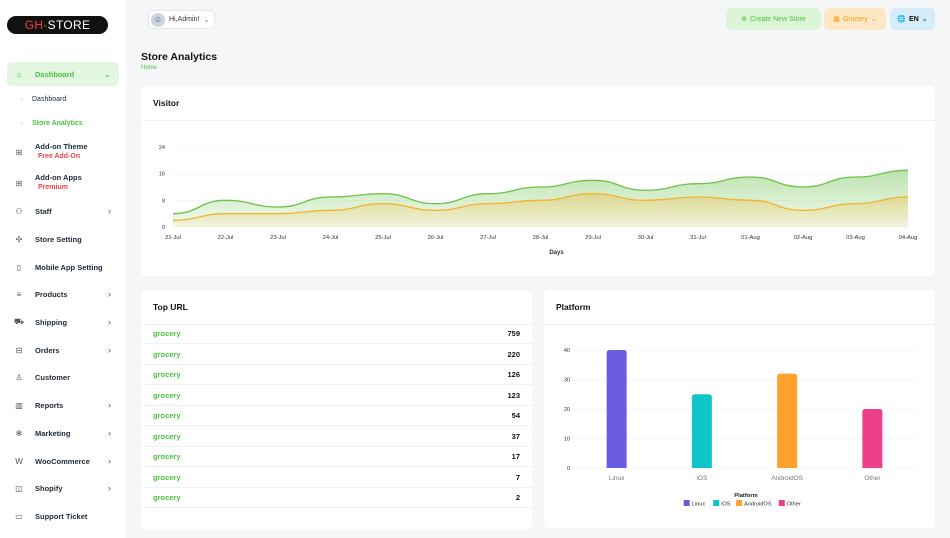  I want to click on home-icon: ⌂, so click(19, 74).